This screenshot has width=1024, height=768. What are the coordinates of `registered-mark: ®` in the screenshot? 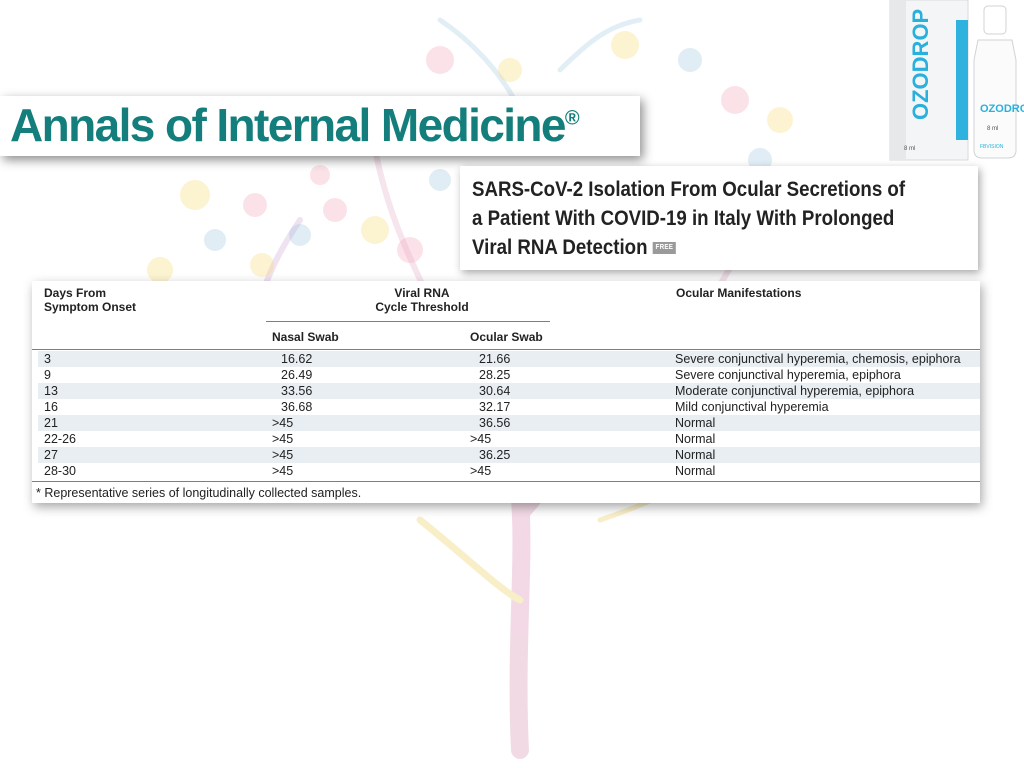 It's located at (572, 118).